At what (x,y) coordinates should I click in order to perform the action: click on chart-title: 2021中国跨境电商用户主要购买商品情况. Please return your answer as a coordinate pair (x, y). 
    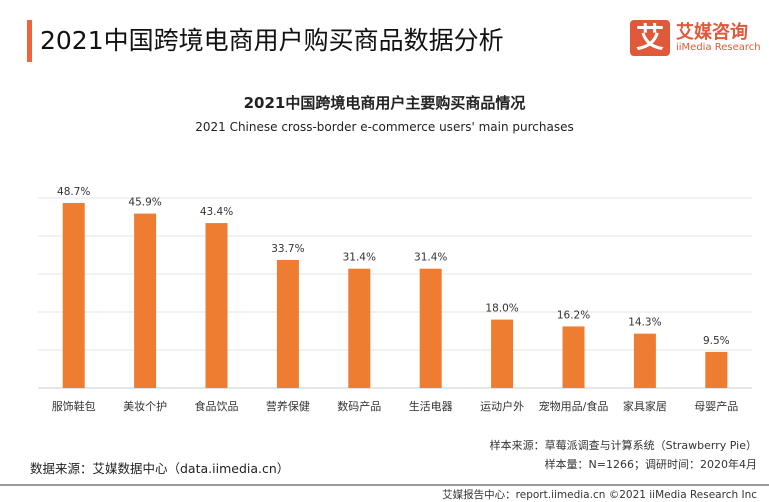
    Looking at the image, I should click on (384, 103).